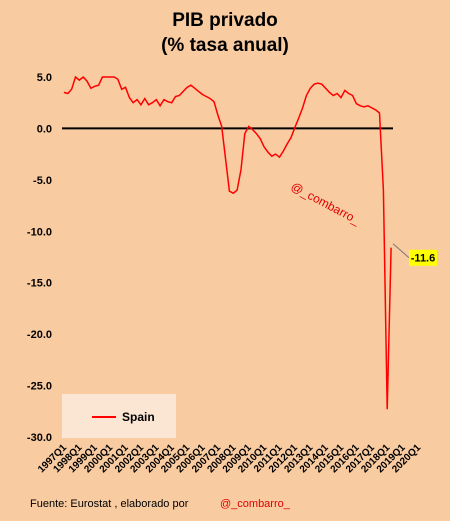  I want to click on footer-handle: @_combarro_, so click(255, 504).